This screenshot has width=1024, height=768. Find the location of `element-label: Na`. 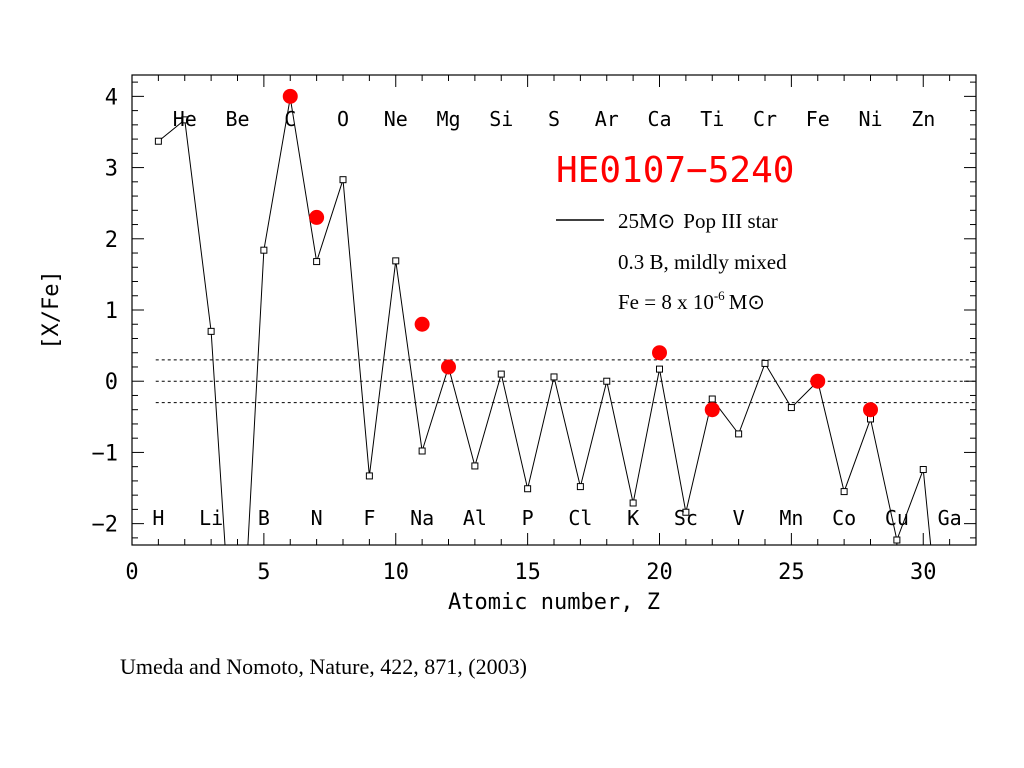

element-label: Na is located at coordinates (422, 518).